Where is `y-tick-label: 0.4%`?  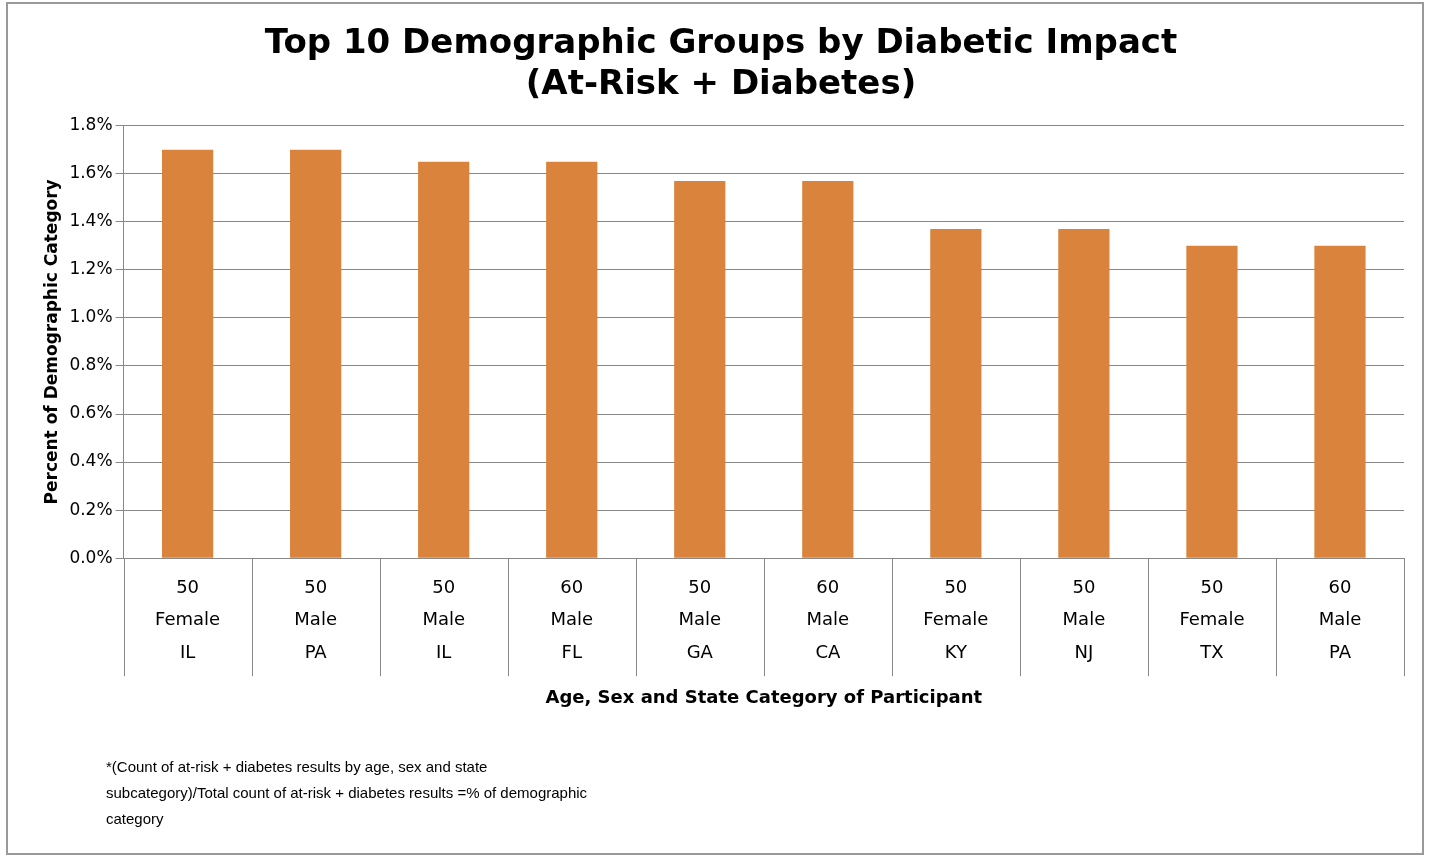 y-tick-label: 0.4% is located at coordinates (91, 460).